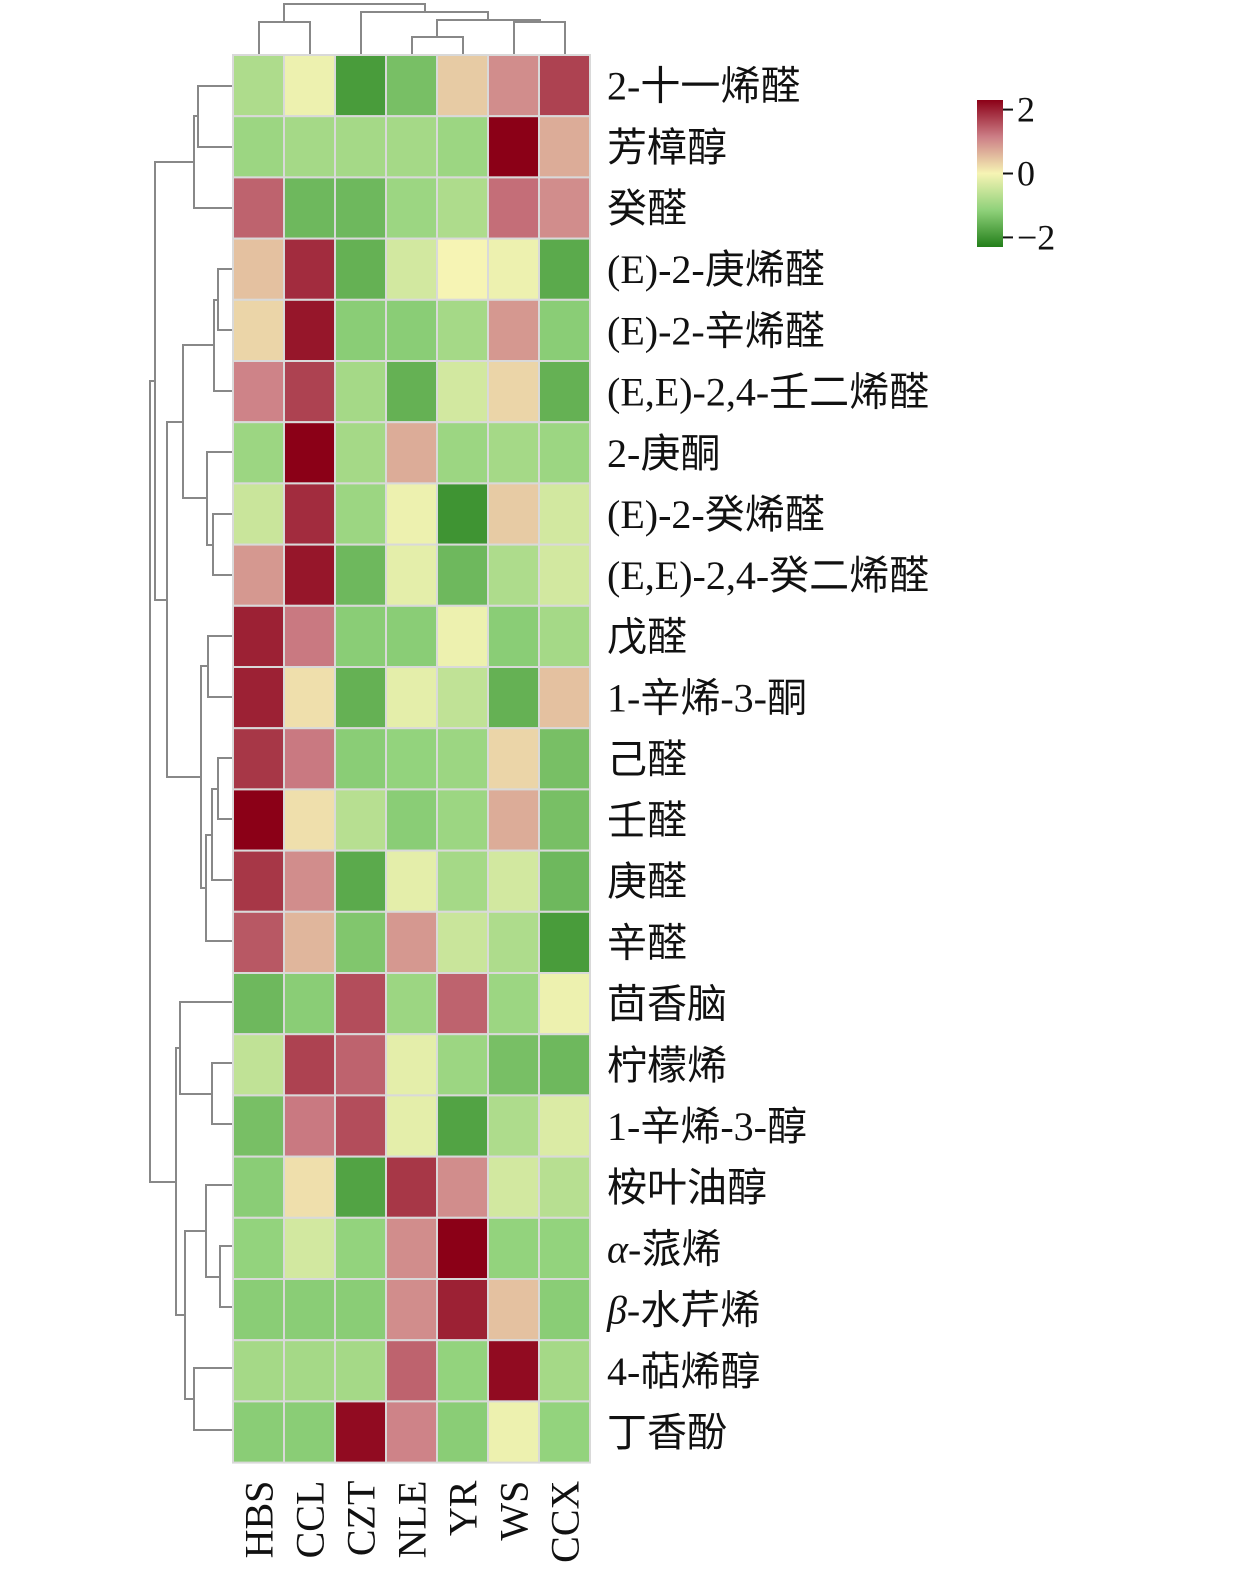 The height and width of the screenshot is (1594, 1260). Describe the element at coordinates (707, 1126) in the screenshot. I see `row-label: 1-辛烯-3-醇` at that location.